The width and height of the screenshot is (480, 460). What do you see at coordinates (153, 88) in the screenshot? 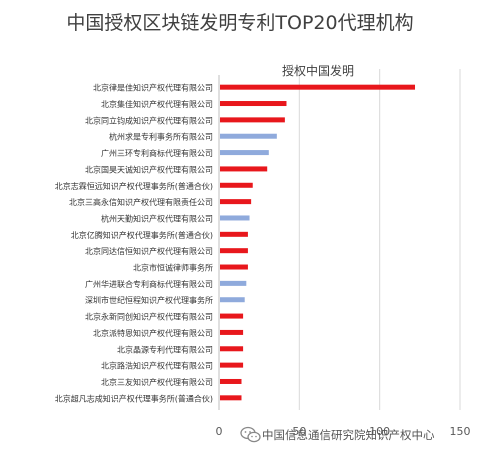
I see `category-label: 北京律是佳知识产权代理有限公司` at bounding box center [153, 88].